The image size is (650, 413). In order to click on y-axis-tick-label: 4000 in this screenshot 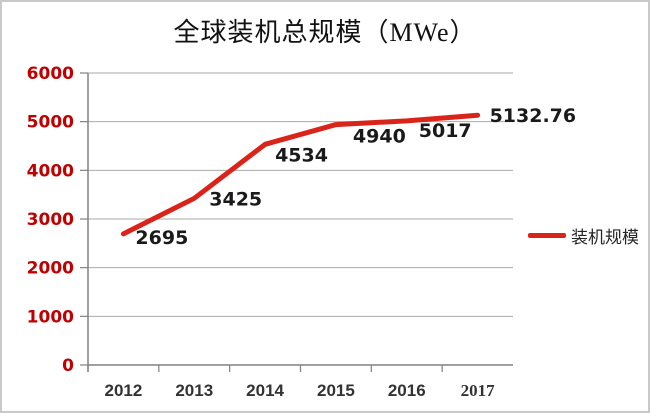, I will do `click(50, 171)`.